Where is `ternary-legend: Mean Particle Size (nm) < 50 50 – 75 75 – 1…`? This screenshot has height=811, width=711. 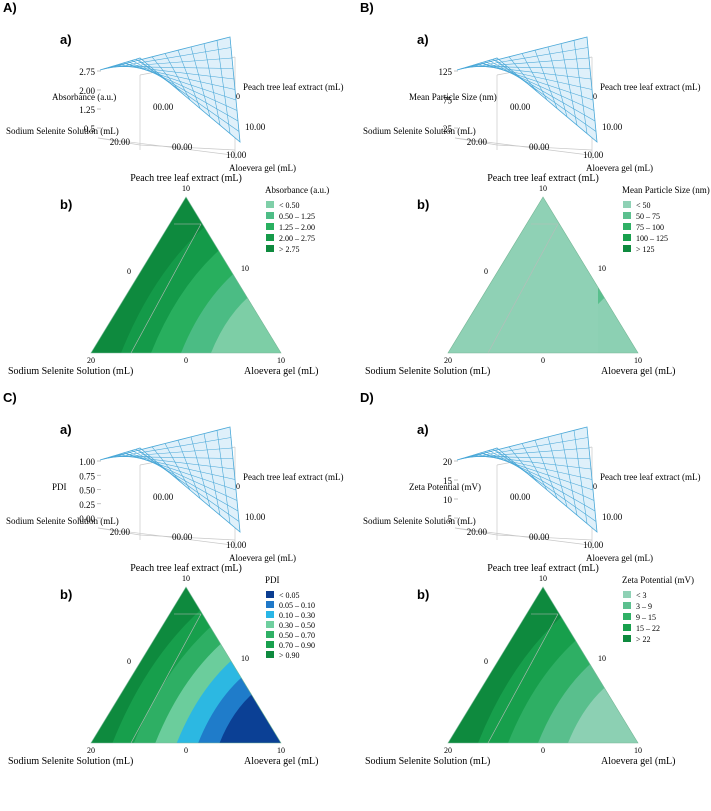 ternary-legend: Mean Particle Size (nm) < 50 50 – 75 75 – 1… is located at coordinates (666, 219).